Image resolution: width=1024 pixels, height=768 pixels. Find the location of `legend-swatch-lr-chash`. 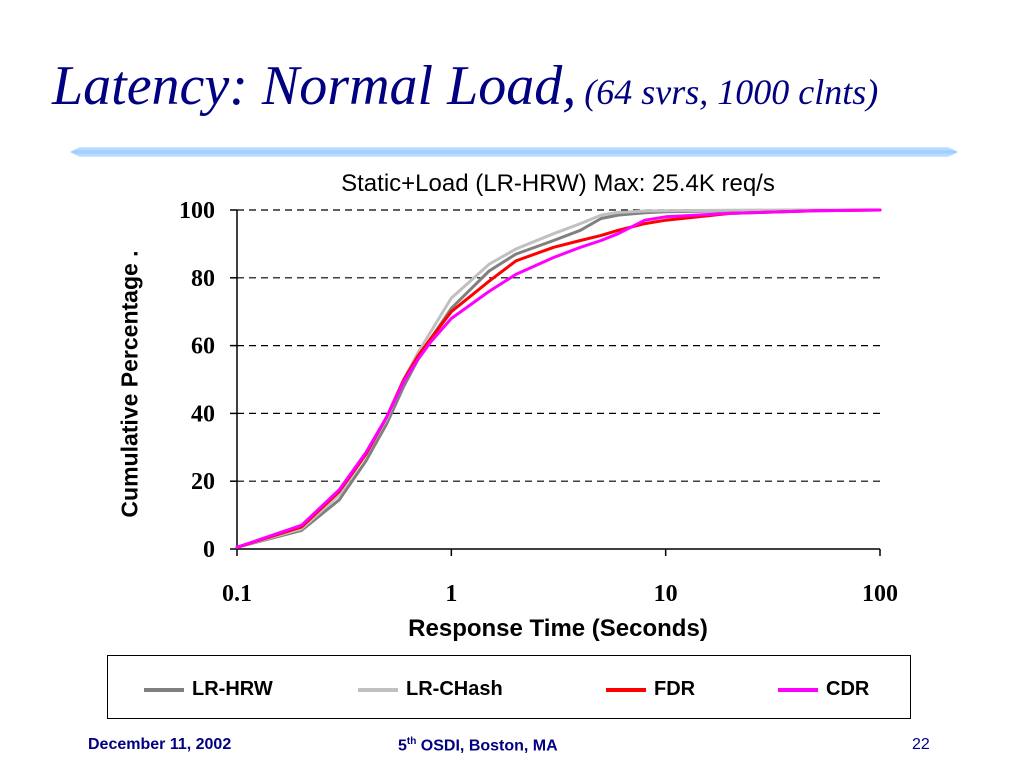

legend-swatch-lr-chash is located at coordinates (378, 689).